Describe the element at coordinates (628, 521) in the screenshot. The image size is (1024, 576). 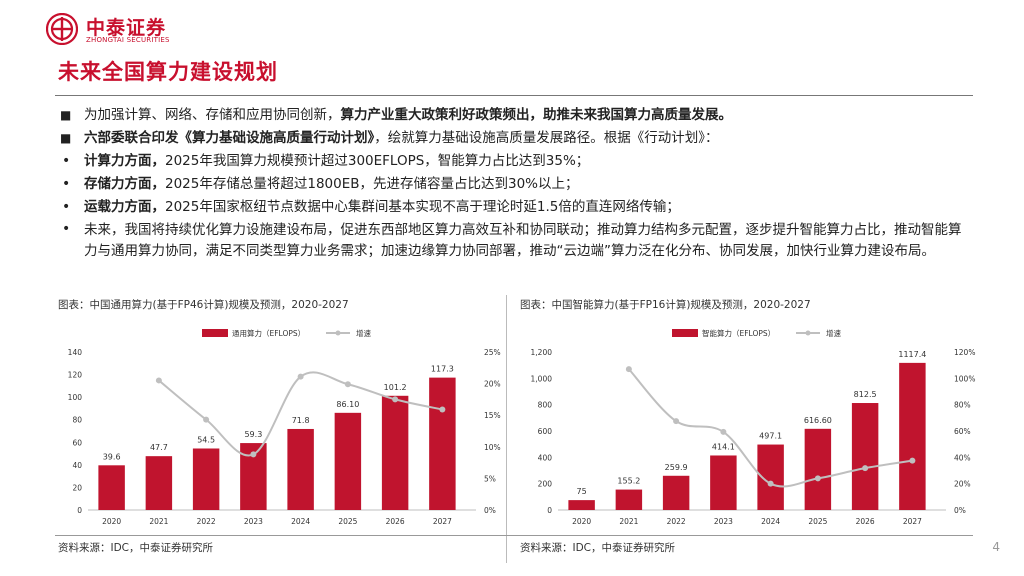
I see `x-tick-label: 2021` at that location.